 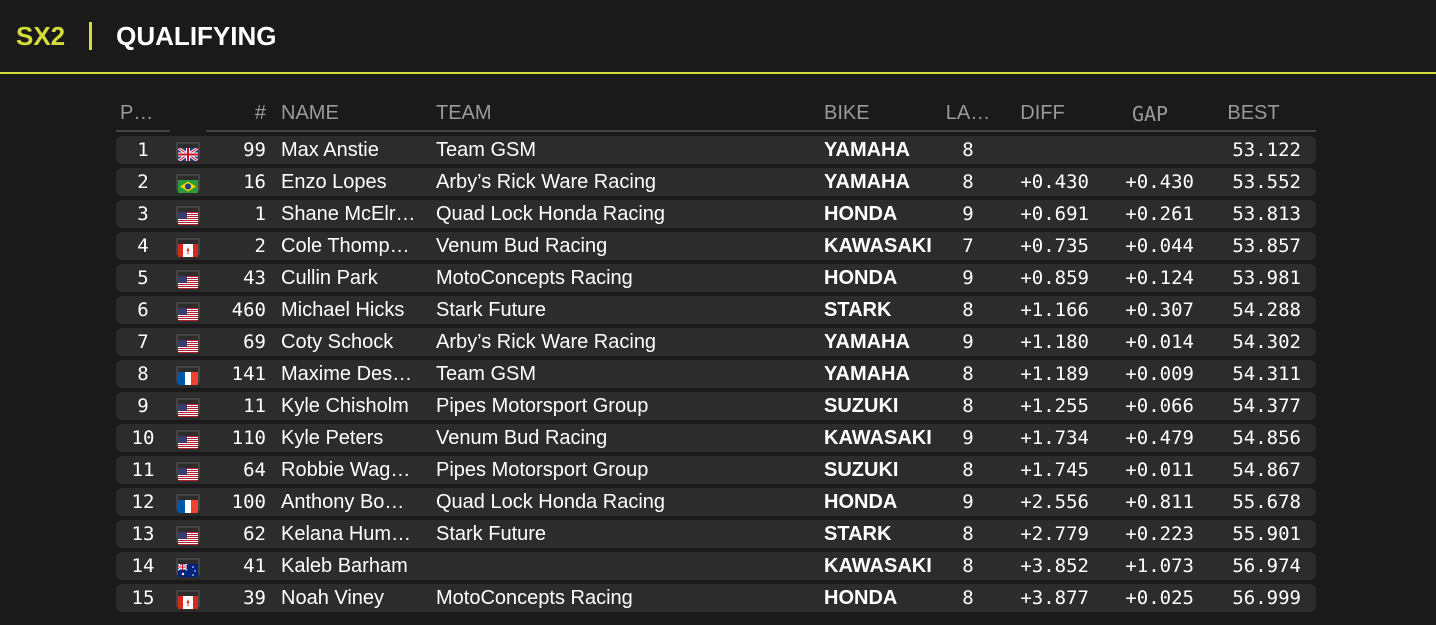 What do you see at coordinates (1150, 114) in the screenshot?
I see `col-gap: GAP` at bounding box center [1150, 114].